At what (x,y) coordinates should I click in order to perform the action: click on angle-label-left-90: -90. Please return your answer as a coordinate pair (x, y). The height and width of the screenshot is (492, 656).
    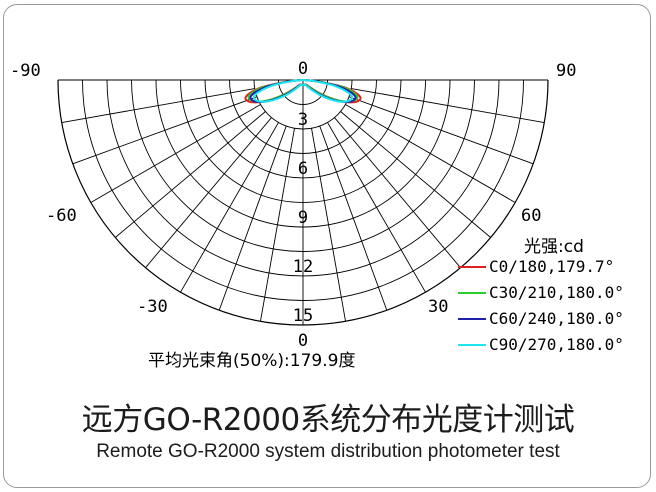
    Looking at the image, I should click on (25, 71).